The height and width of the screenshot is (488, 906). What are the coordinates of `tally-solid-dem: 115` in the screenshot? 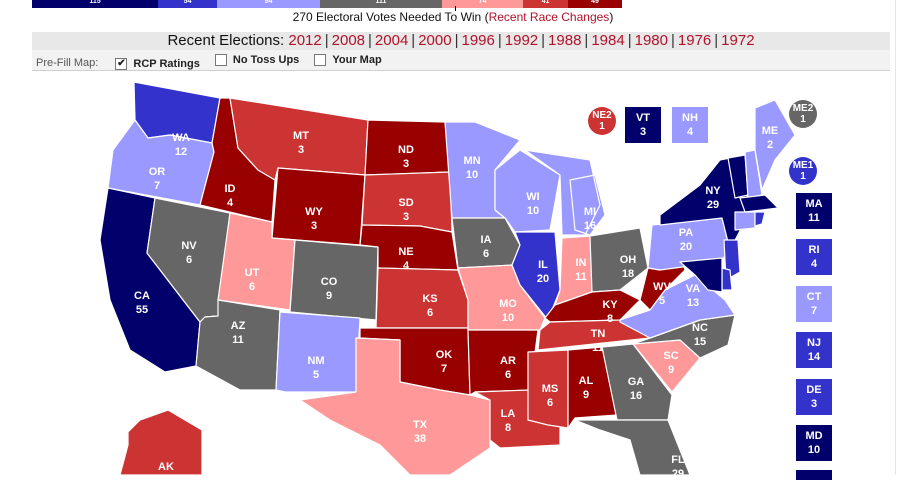 It's located at (95, 4).